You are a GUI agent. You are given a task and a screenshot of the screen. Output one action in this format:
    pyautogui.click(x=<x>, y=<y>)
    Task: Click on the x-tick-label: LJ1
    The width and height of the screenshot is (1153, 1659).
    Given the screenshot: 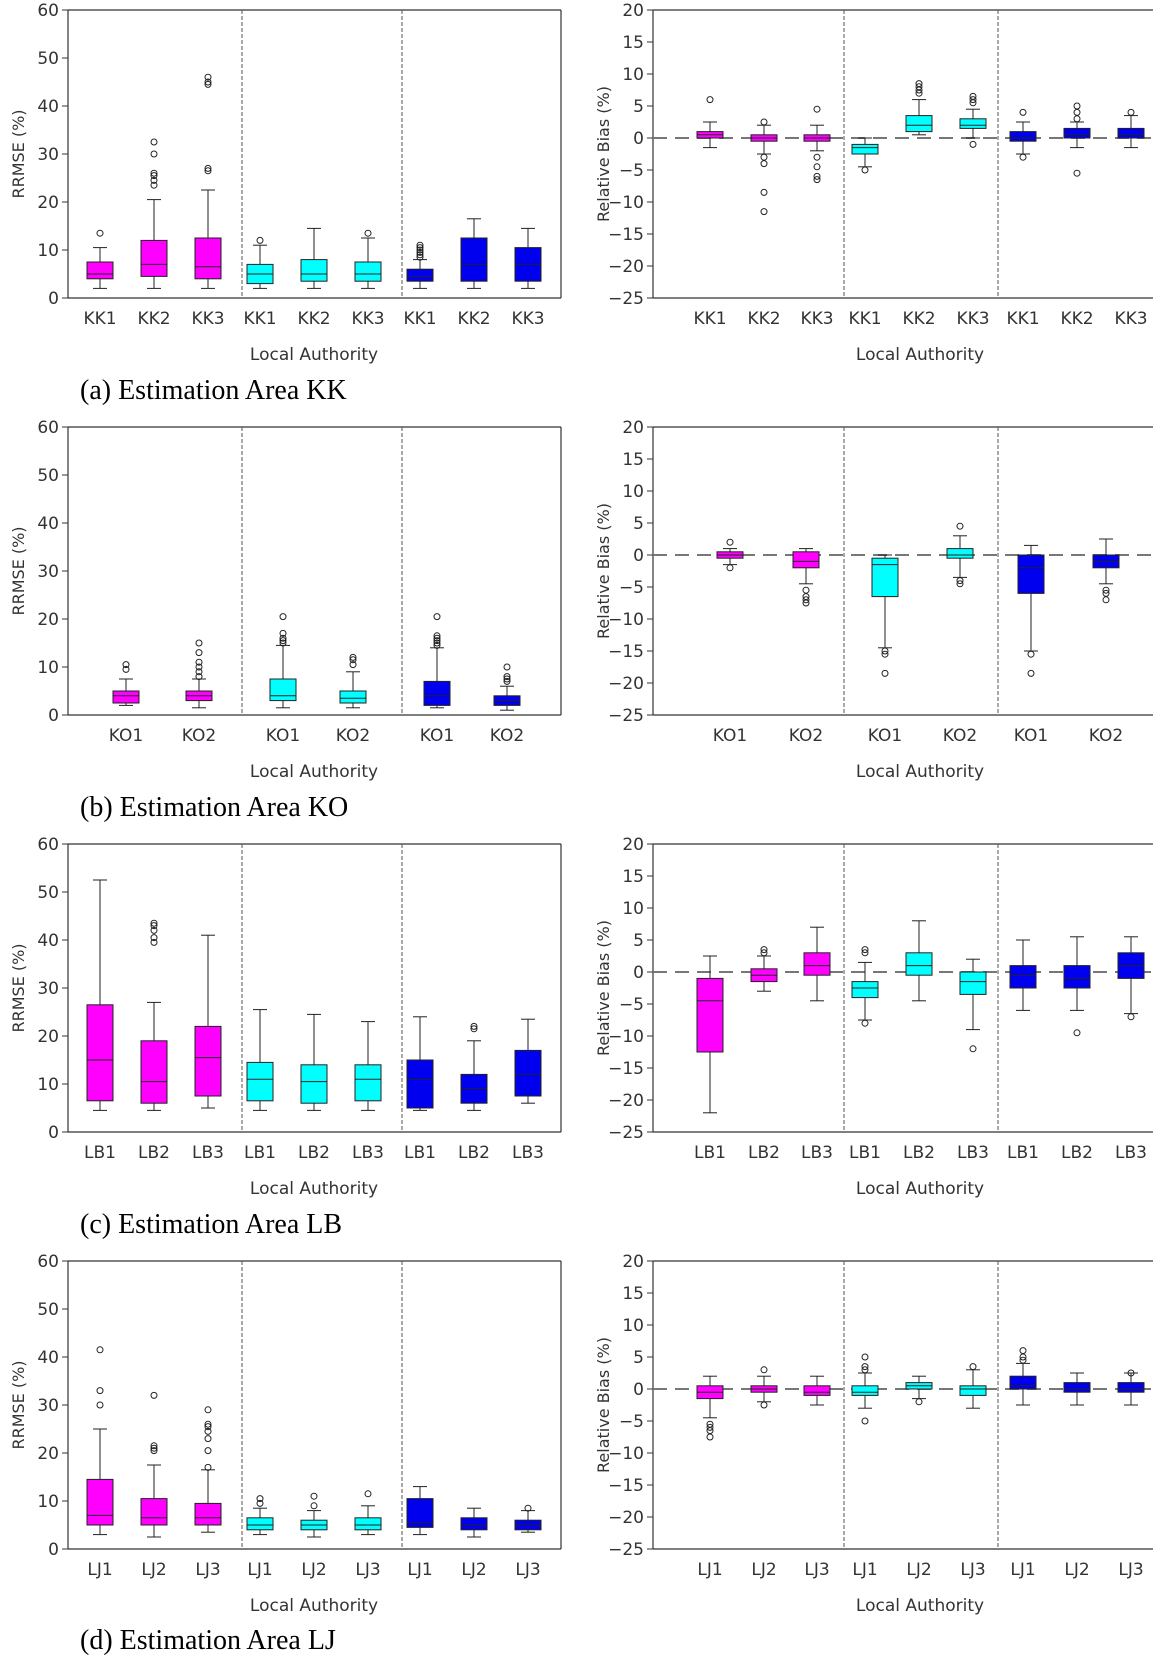 What is the action you would take?
    pyautogui.click(x=419, y=1570)
    